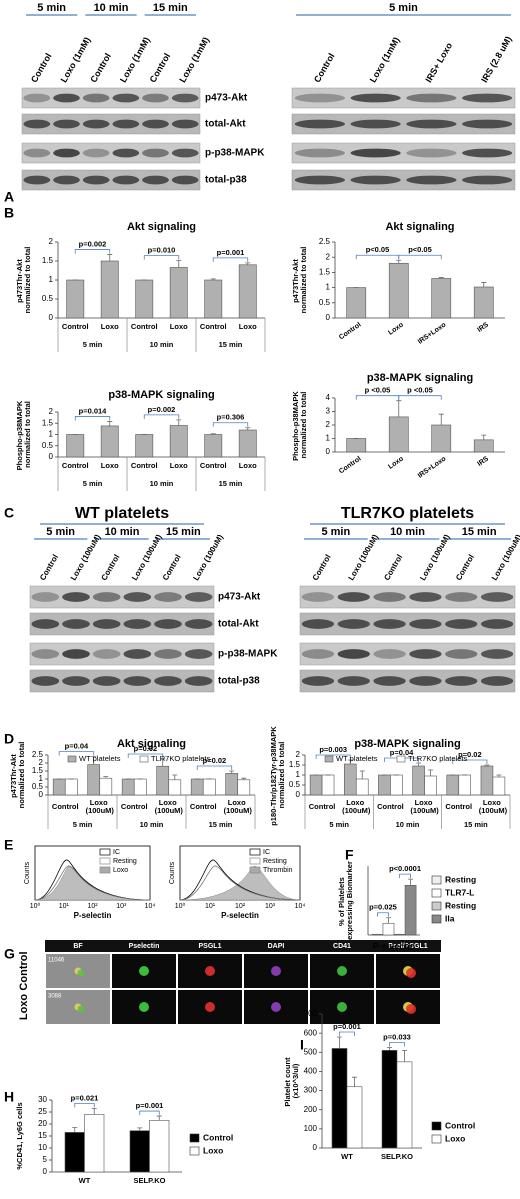 This screenshot has height=1199, width=520. What do you see at coordinates (162, 250) in the screenshot?
I see `annotation: p=0.010` at bounding box center [162, 250].